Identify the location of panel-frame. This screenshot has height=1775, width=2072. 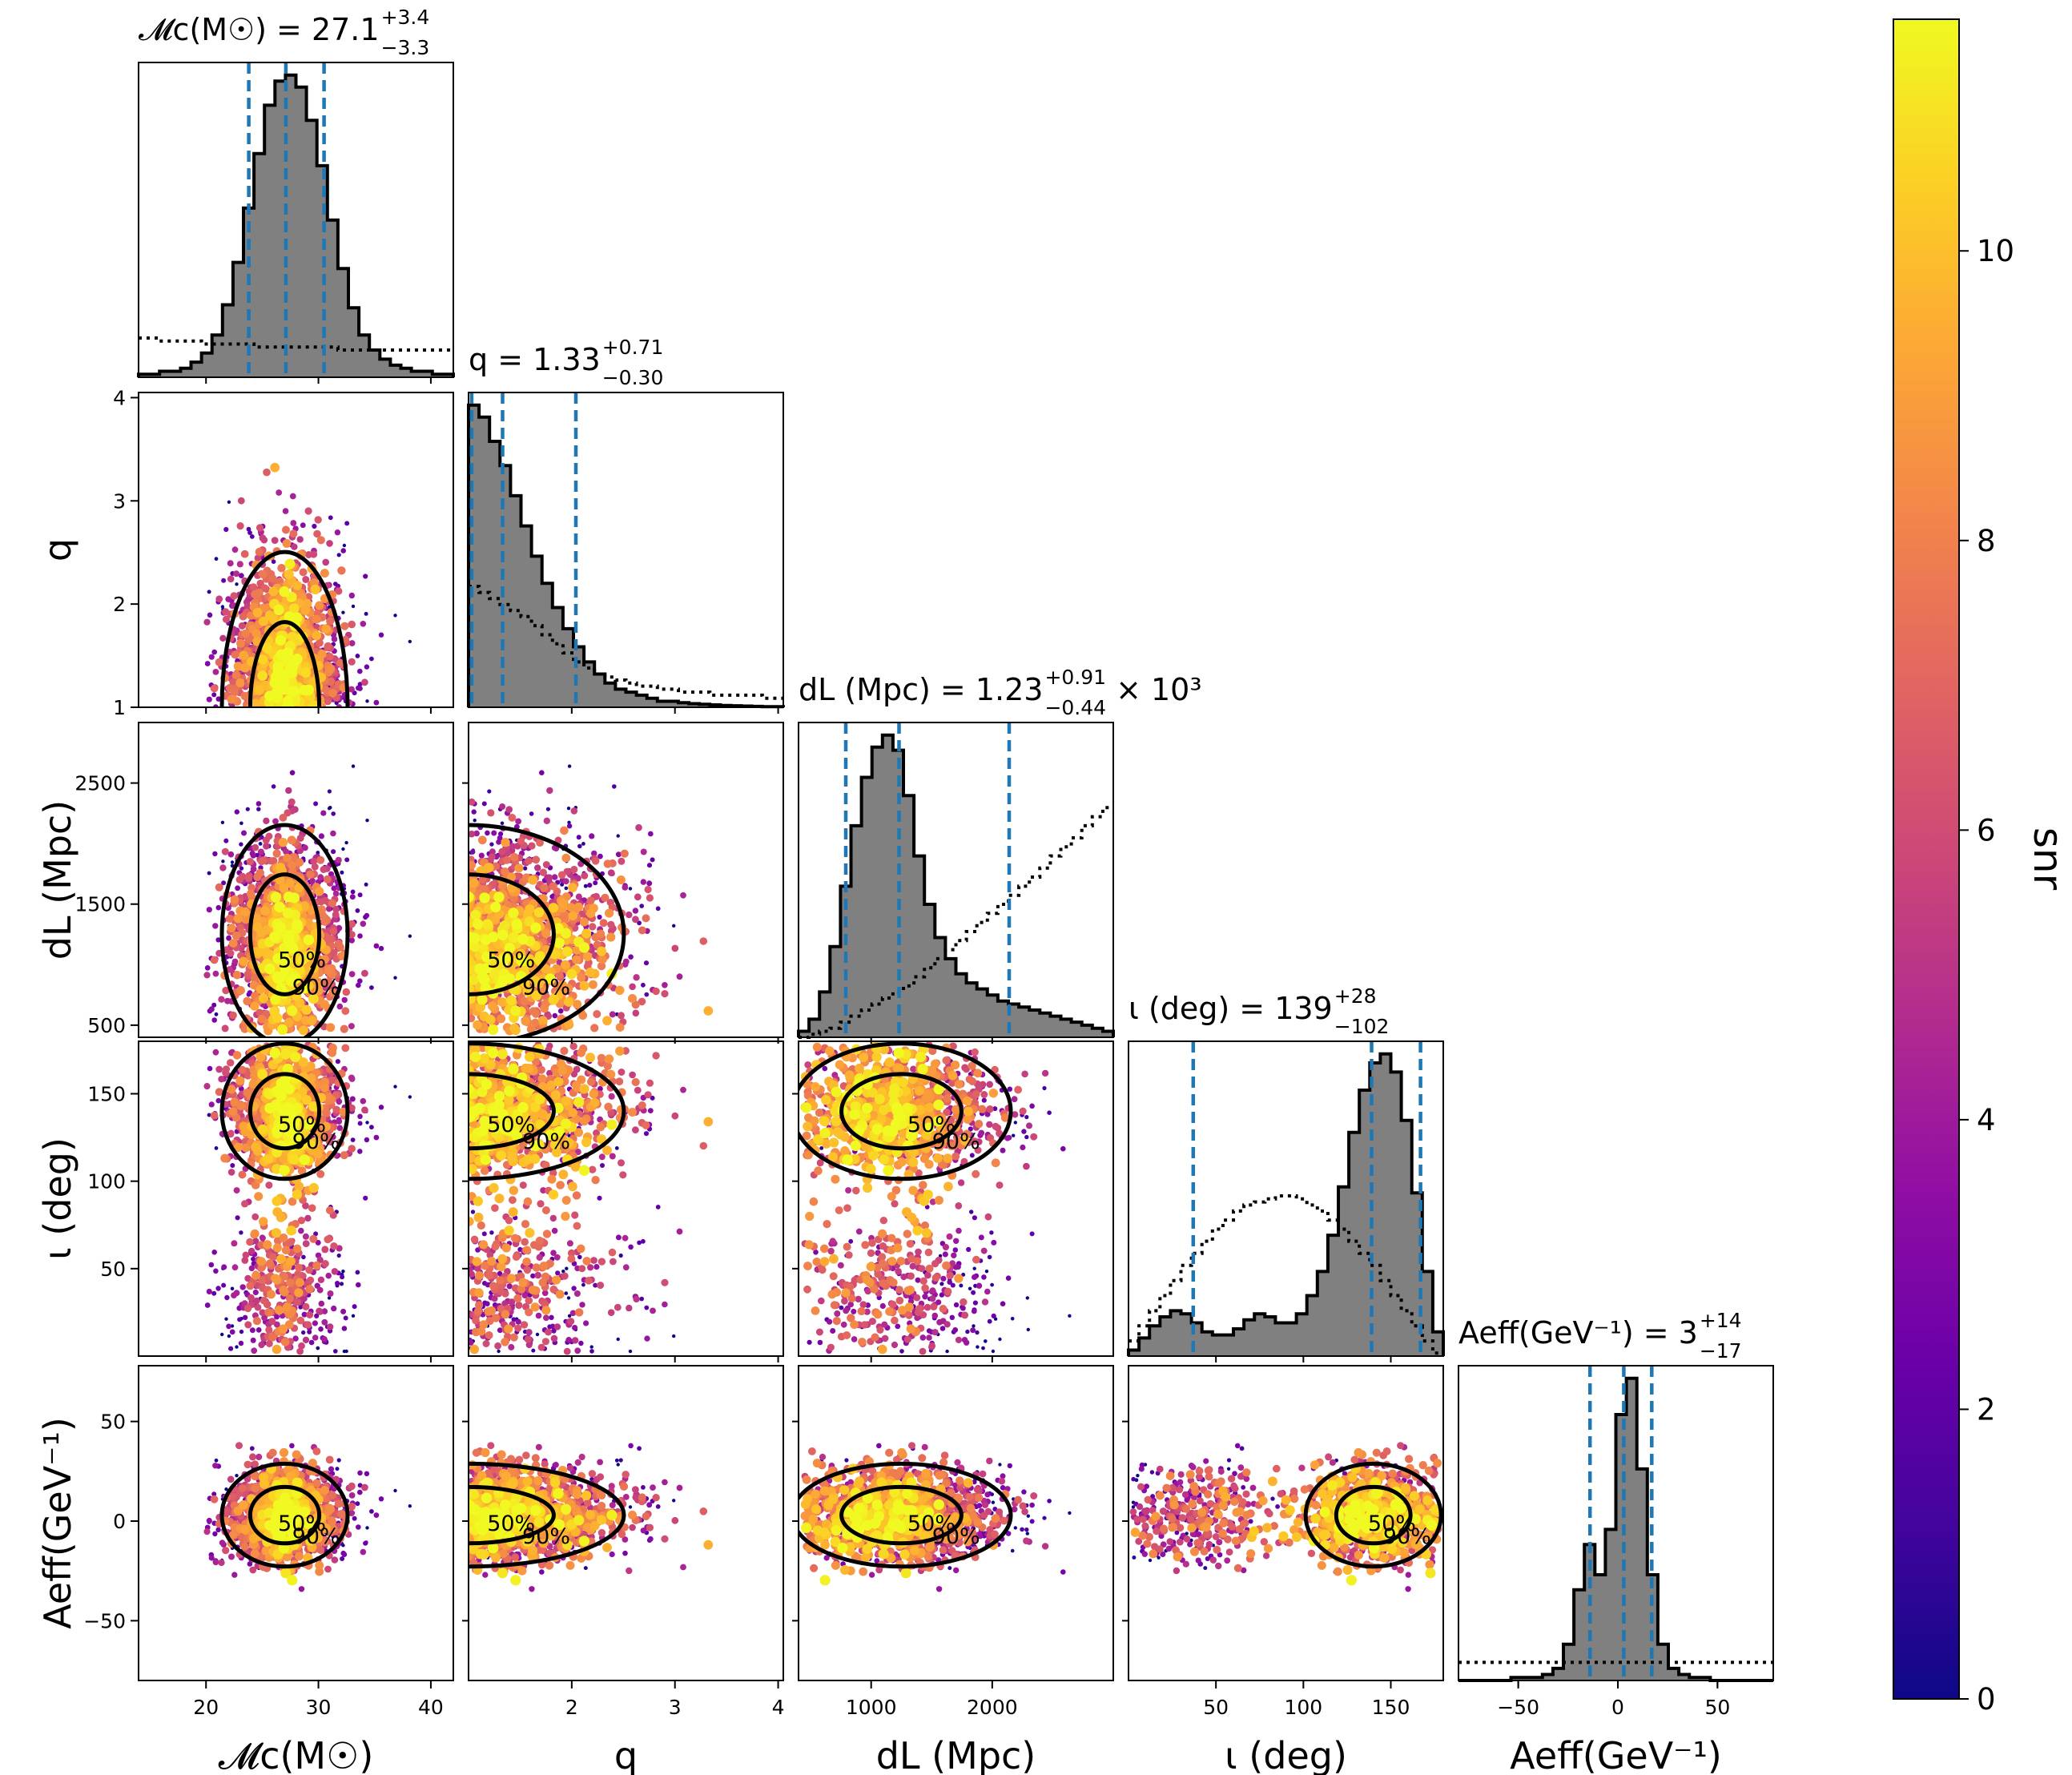
(626, 880).